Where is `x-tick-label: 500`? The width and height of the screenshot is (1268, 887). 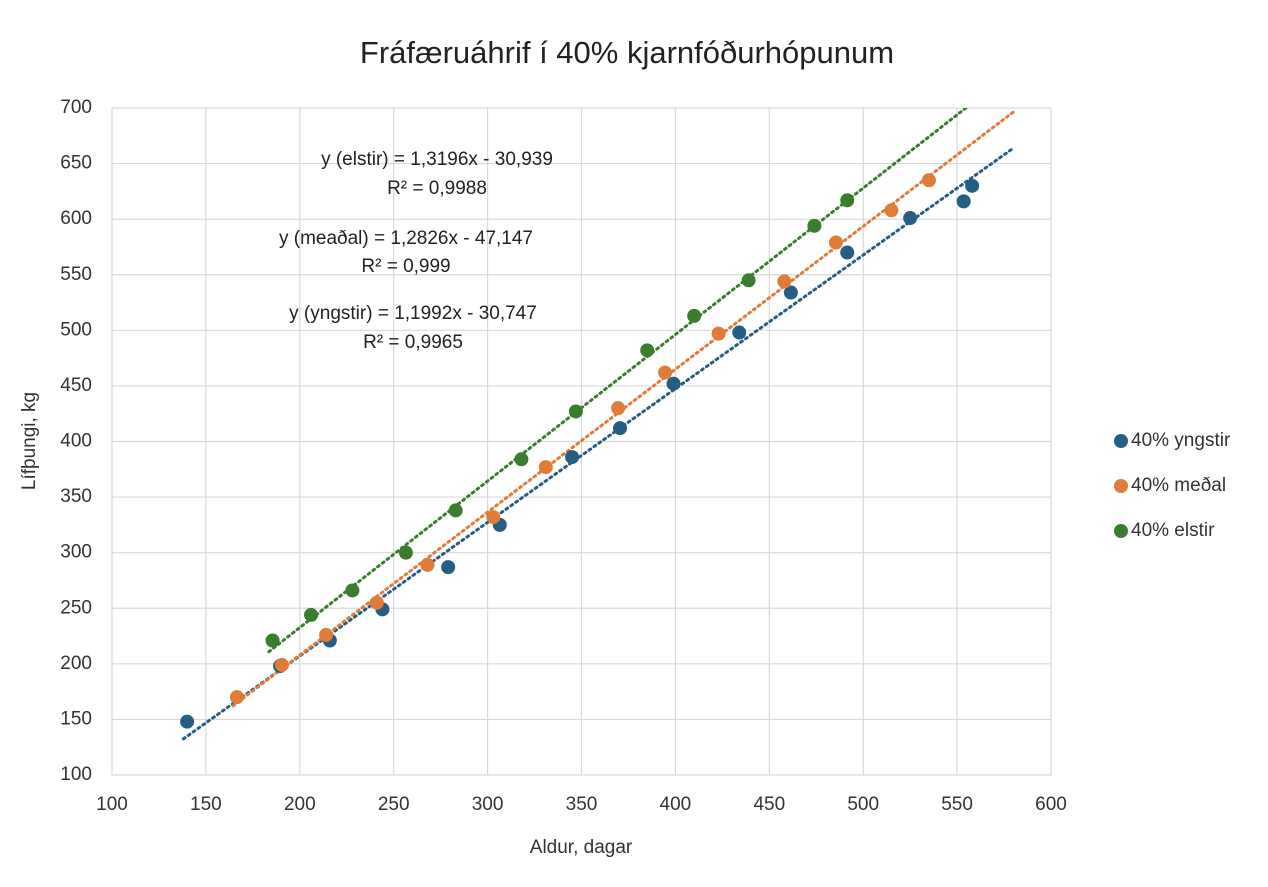
x-tick-label: 500 is located at coordinates (863, 804).